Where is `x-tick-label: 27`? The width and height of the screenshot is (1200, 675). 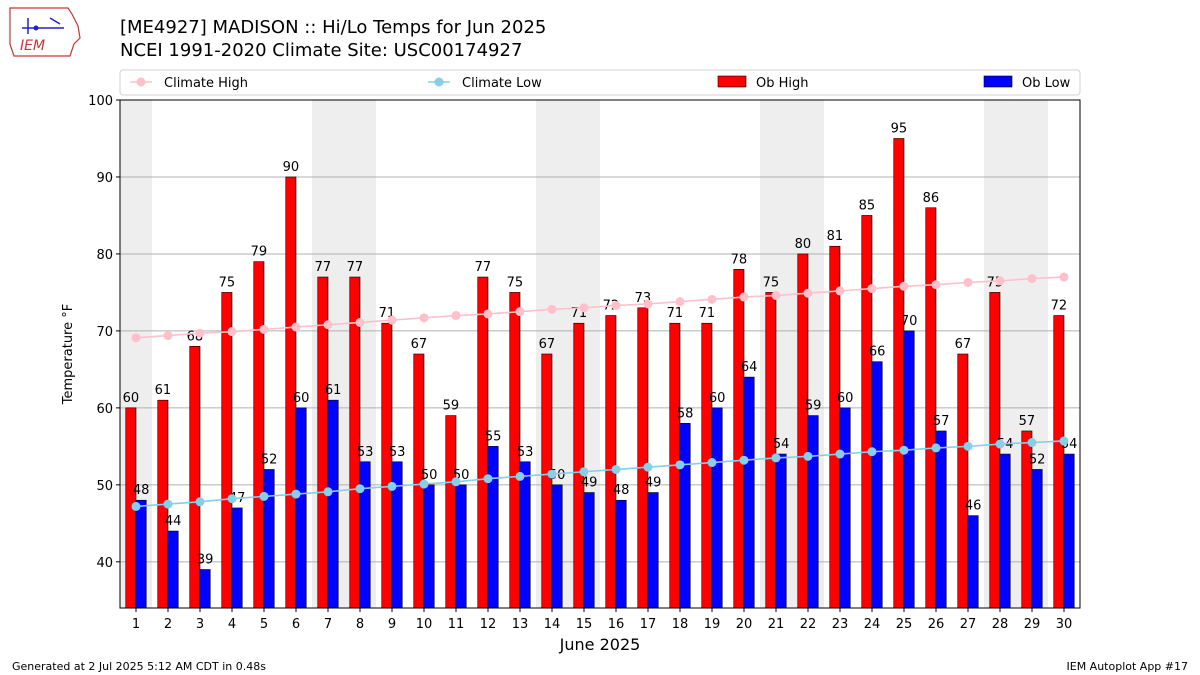 x-tick-label: 27 is located at coordinates (968, 624).